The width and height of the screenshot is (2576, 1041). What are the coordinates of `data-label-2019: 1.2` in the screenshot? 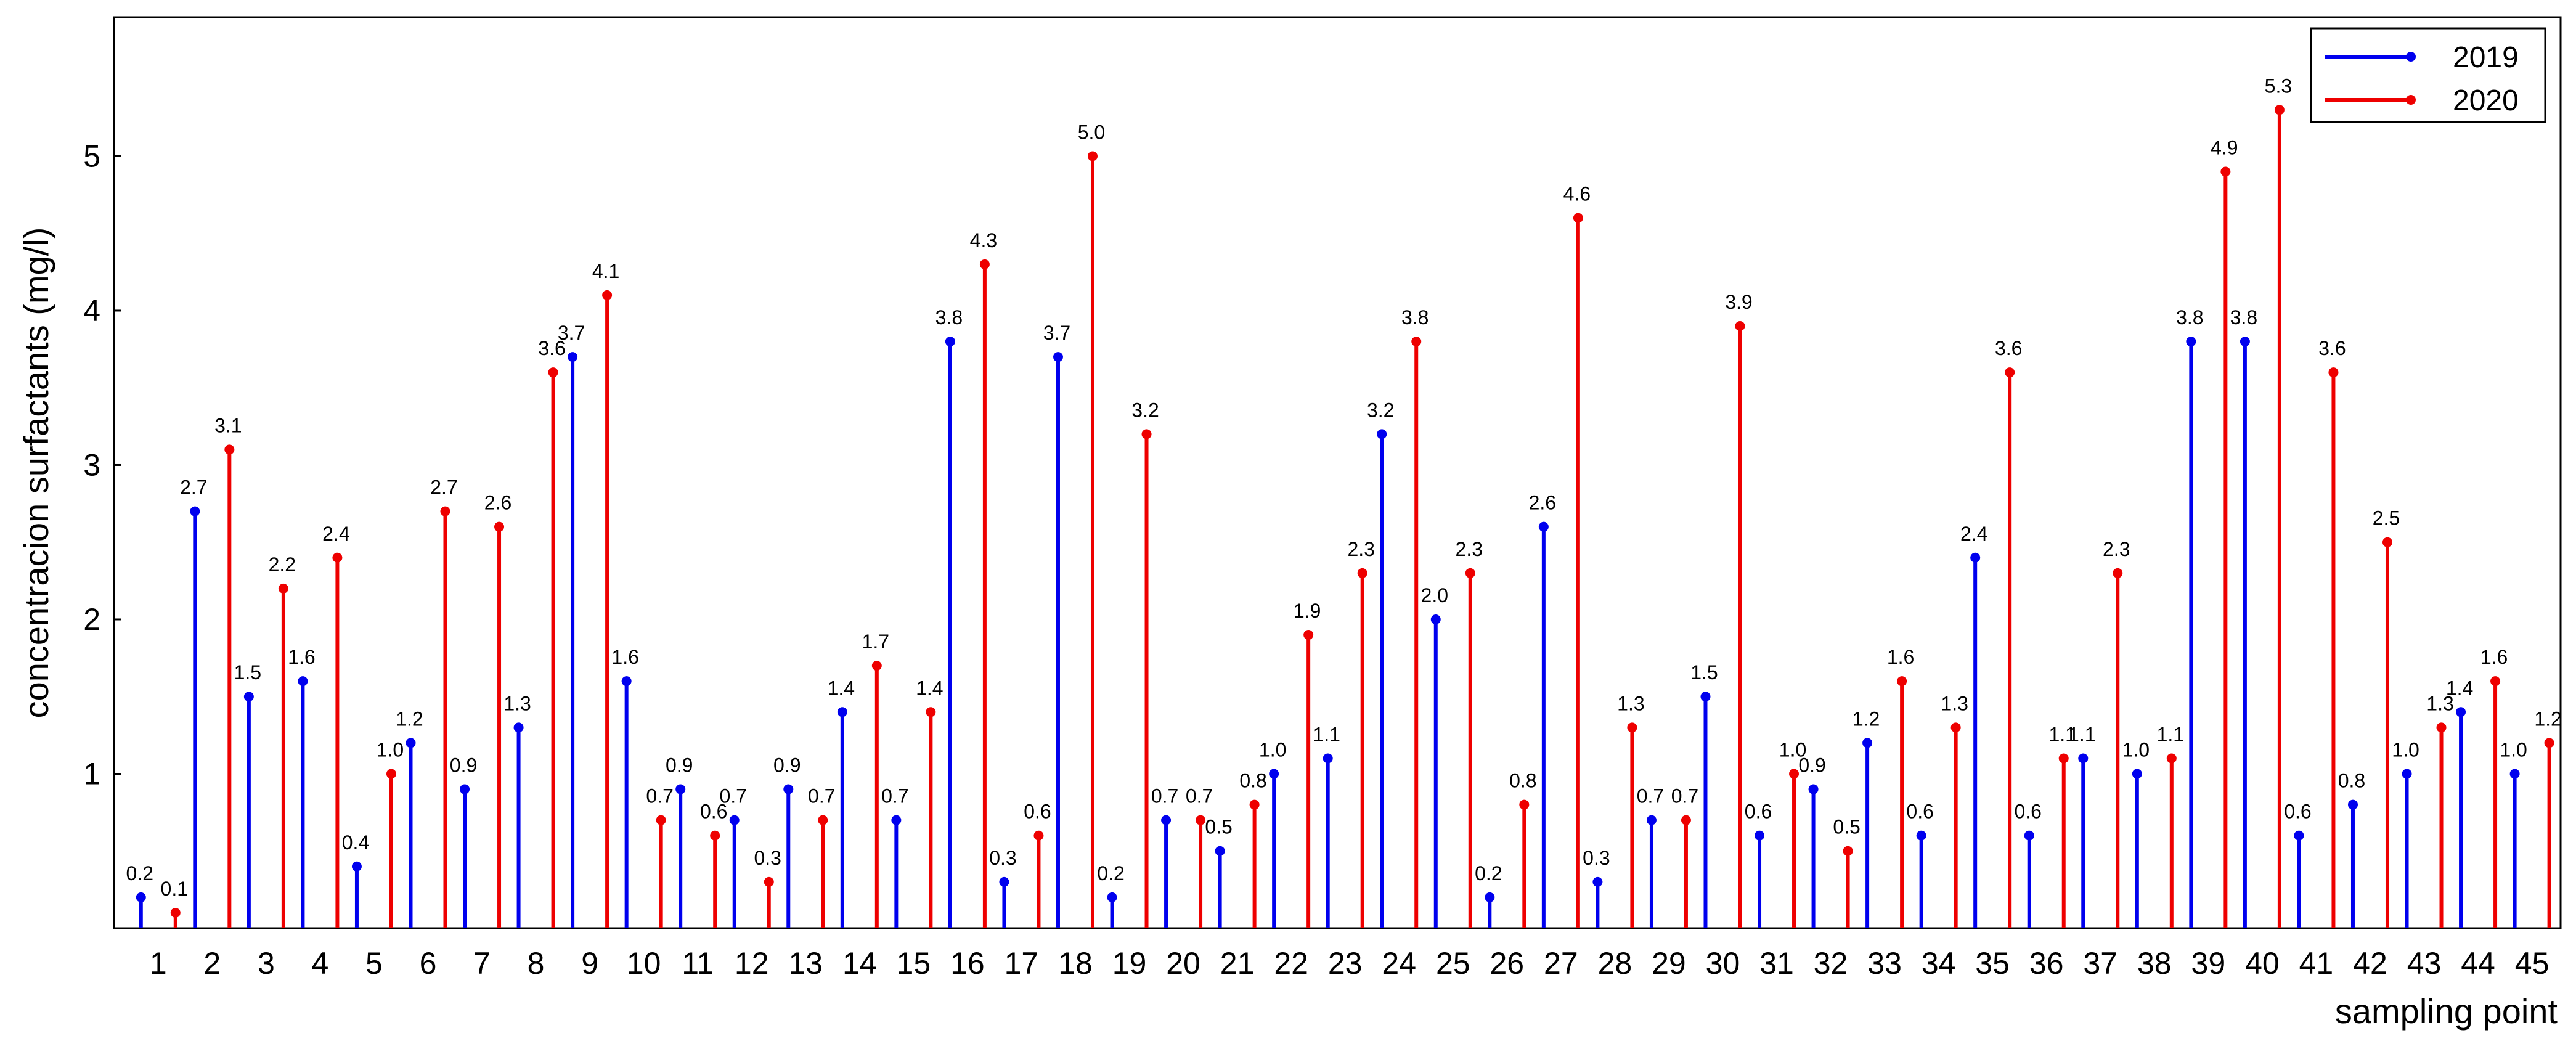 It's located at (409, 719).